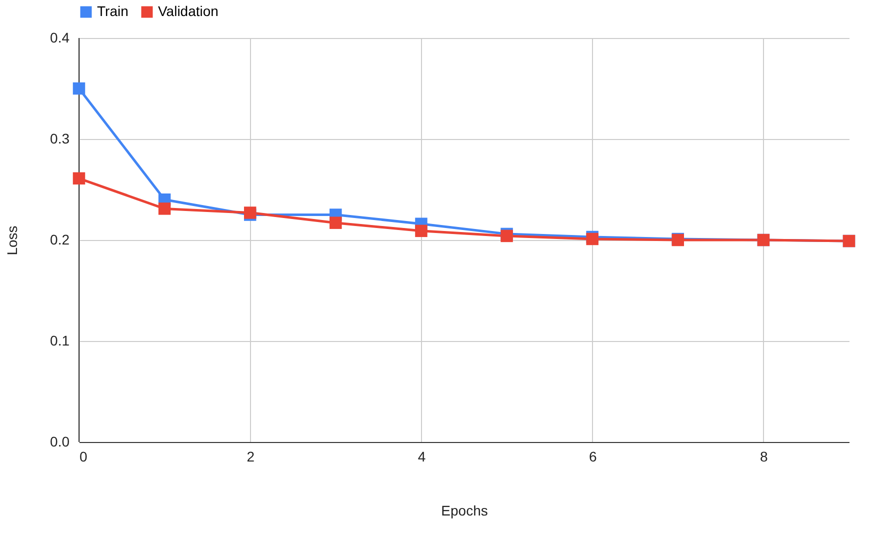 The height and width of the screenshot is (538, 888). Describe the element at coordinates (464, 510) in the screenshot. I see `x-axis-title: Epochs` at that location.